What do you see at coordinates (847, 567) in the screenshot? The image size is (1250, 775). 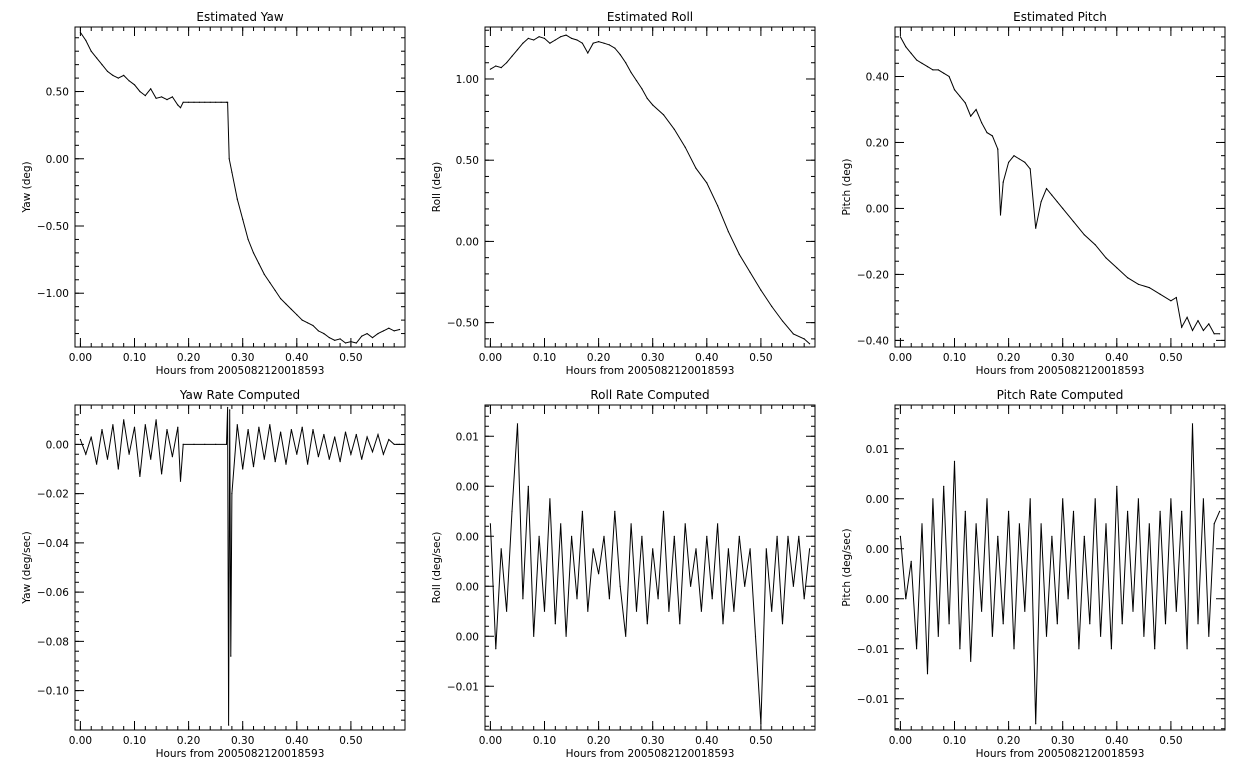 I see `y-axis-label: Pitch (deg/sec)` at bounding box center [847, 567].